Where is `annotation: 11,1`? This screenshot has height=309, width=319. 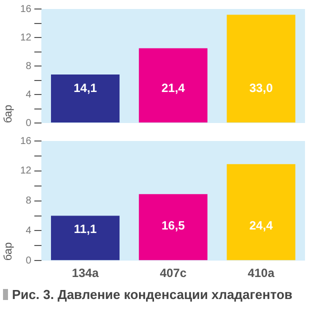 annotation: 11,1 is located at coordinates (85, 229).